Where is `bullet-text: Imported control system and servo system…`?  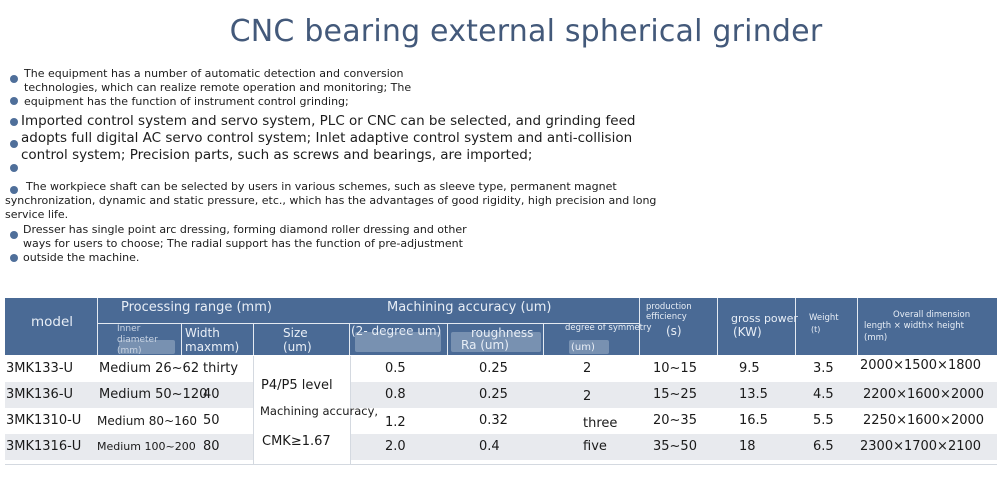 bullet-text: Imported control system and servo system… is located at coordinates (328, 121).